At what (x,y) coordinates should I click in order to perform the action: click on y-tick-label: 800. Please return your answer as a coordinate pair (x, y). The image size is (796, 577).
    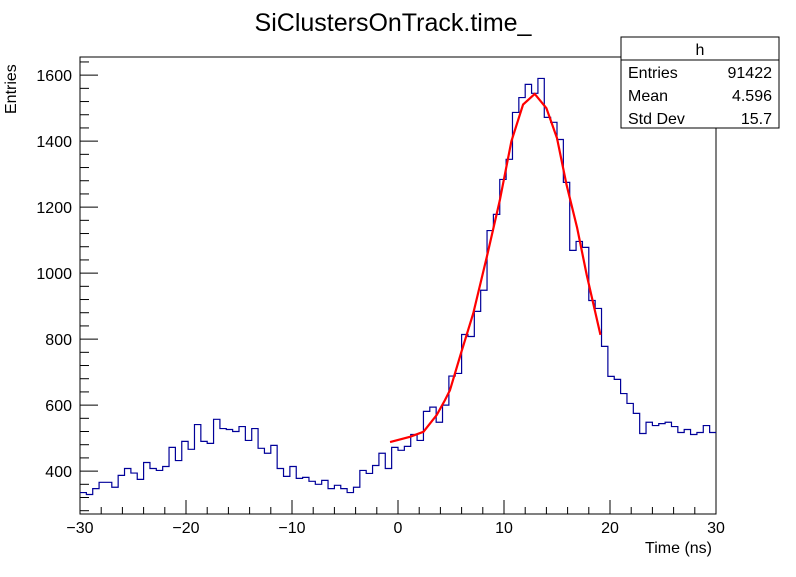
    Looking at the image, I should click on (58, 340).